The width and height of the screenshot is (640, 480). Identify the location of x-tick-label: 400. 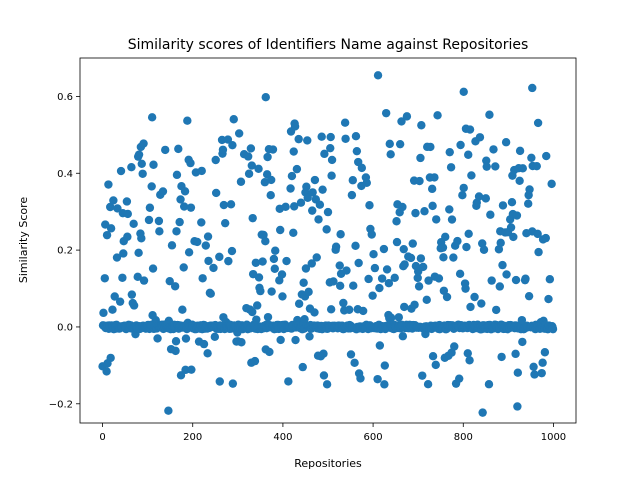
(282, 437).